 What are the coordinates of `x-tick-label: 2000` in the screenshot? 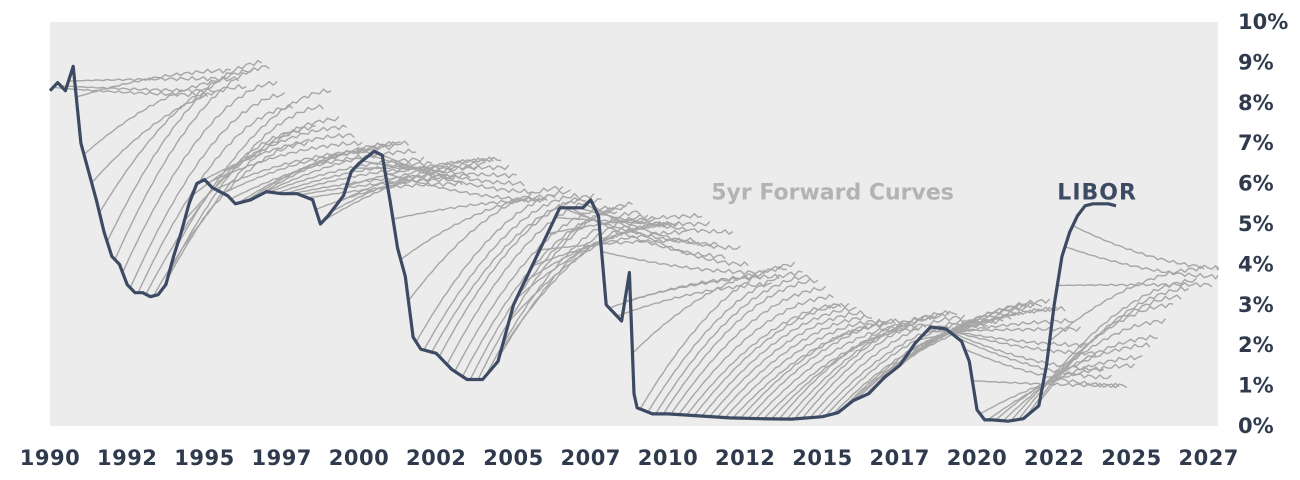 It's located at (359, 458).